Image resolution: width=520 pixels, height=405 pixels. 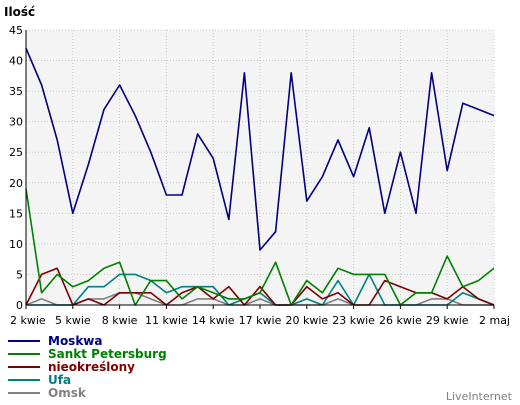 I want to click on x-tick-label: 26 kwie, so click(x=400, y=320).